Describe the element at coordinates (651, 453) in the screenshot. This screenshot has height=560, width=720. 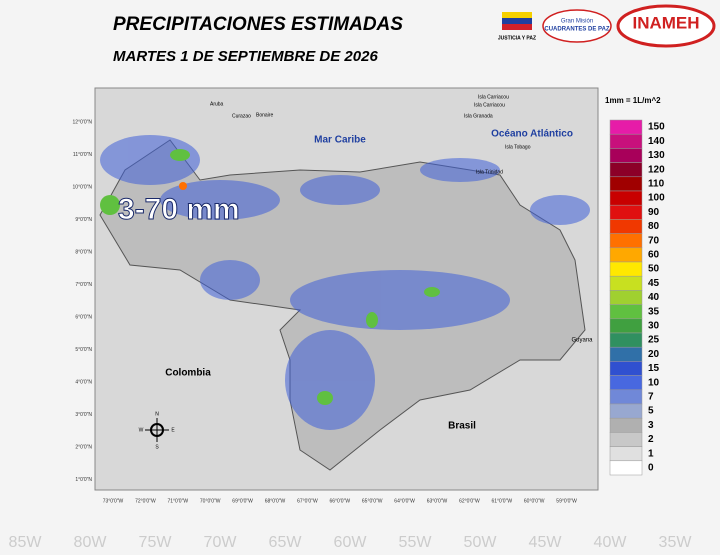
I see `legend-label: 1` at that location.